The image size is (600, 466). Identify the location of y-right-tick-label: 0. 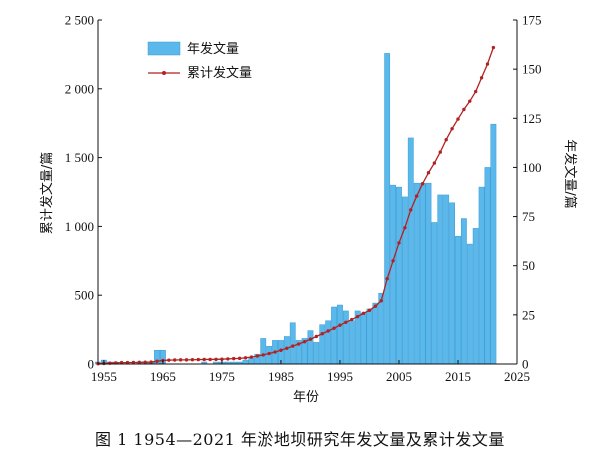
(525, 364).